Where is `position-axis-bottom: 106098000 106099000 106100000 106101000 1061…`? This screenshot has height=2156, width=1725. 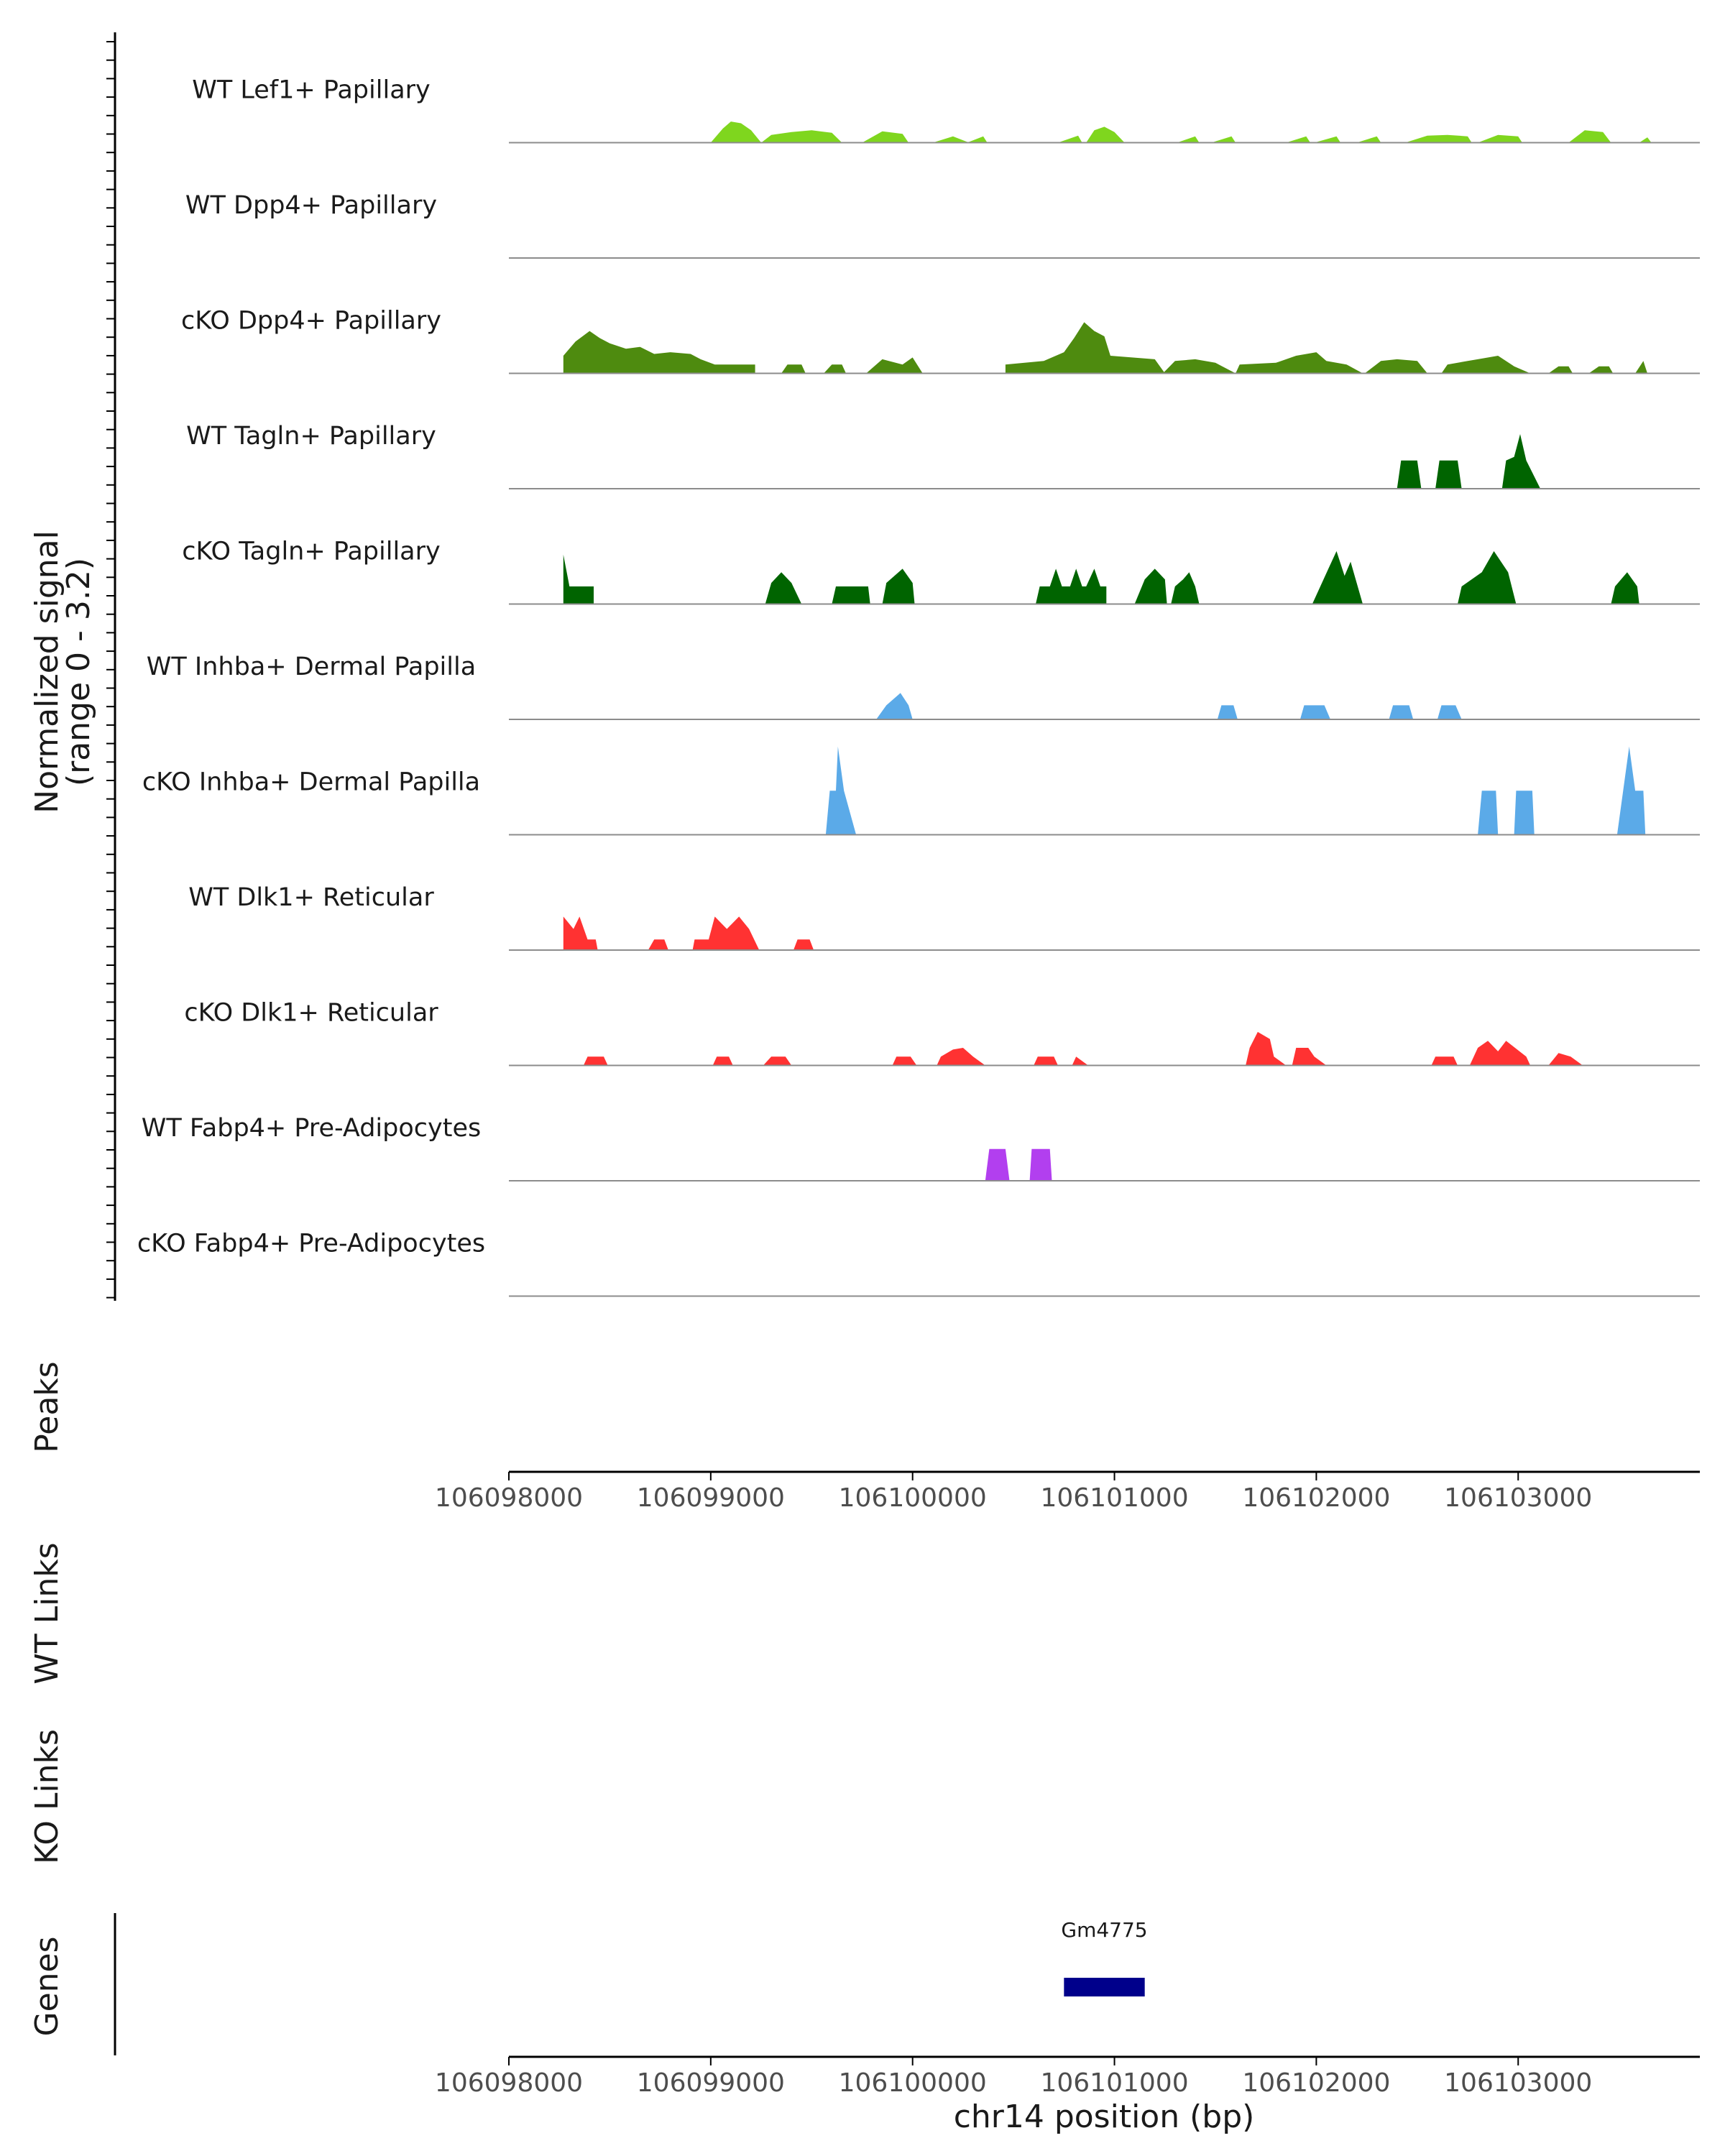
position-axis-bottom: 106098000 106099000 106100000 106101000 1061… is located at coordinates (1067, 2076).